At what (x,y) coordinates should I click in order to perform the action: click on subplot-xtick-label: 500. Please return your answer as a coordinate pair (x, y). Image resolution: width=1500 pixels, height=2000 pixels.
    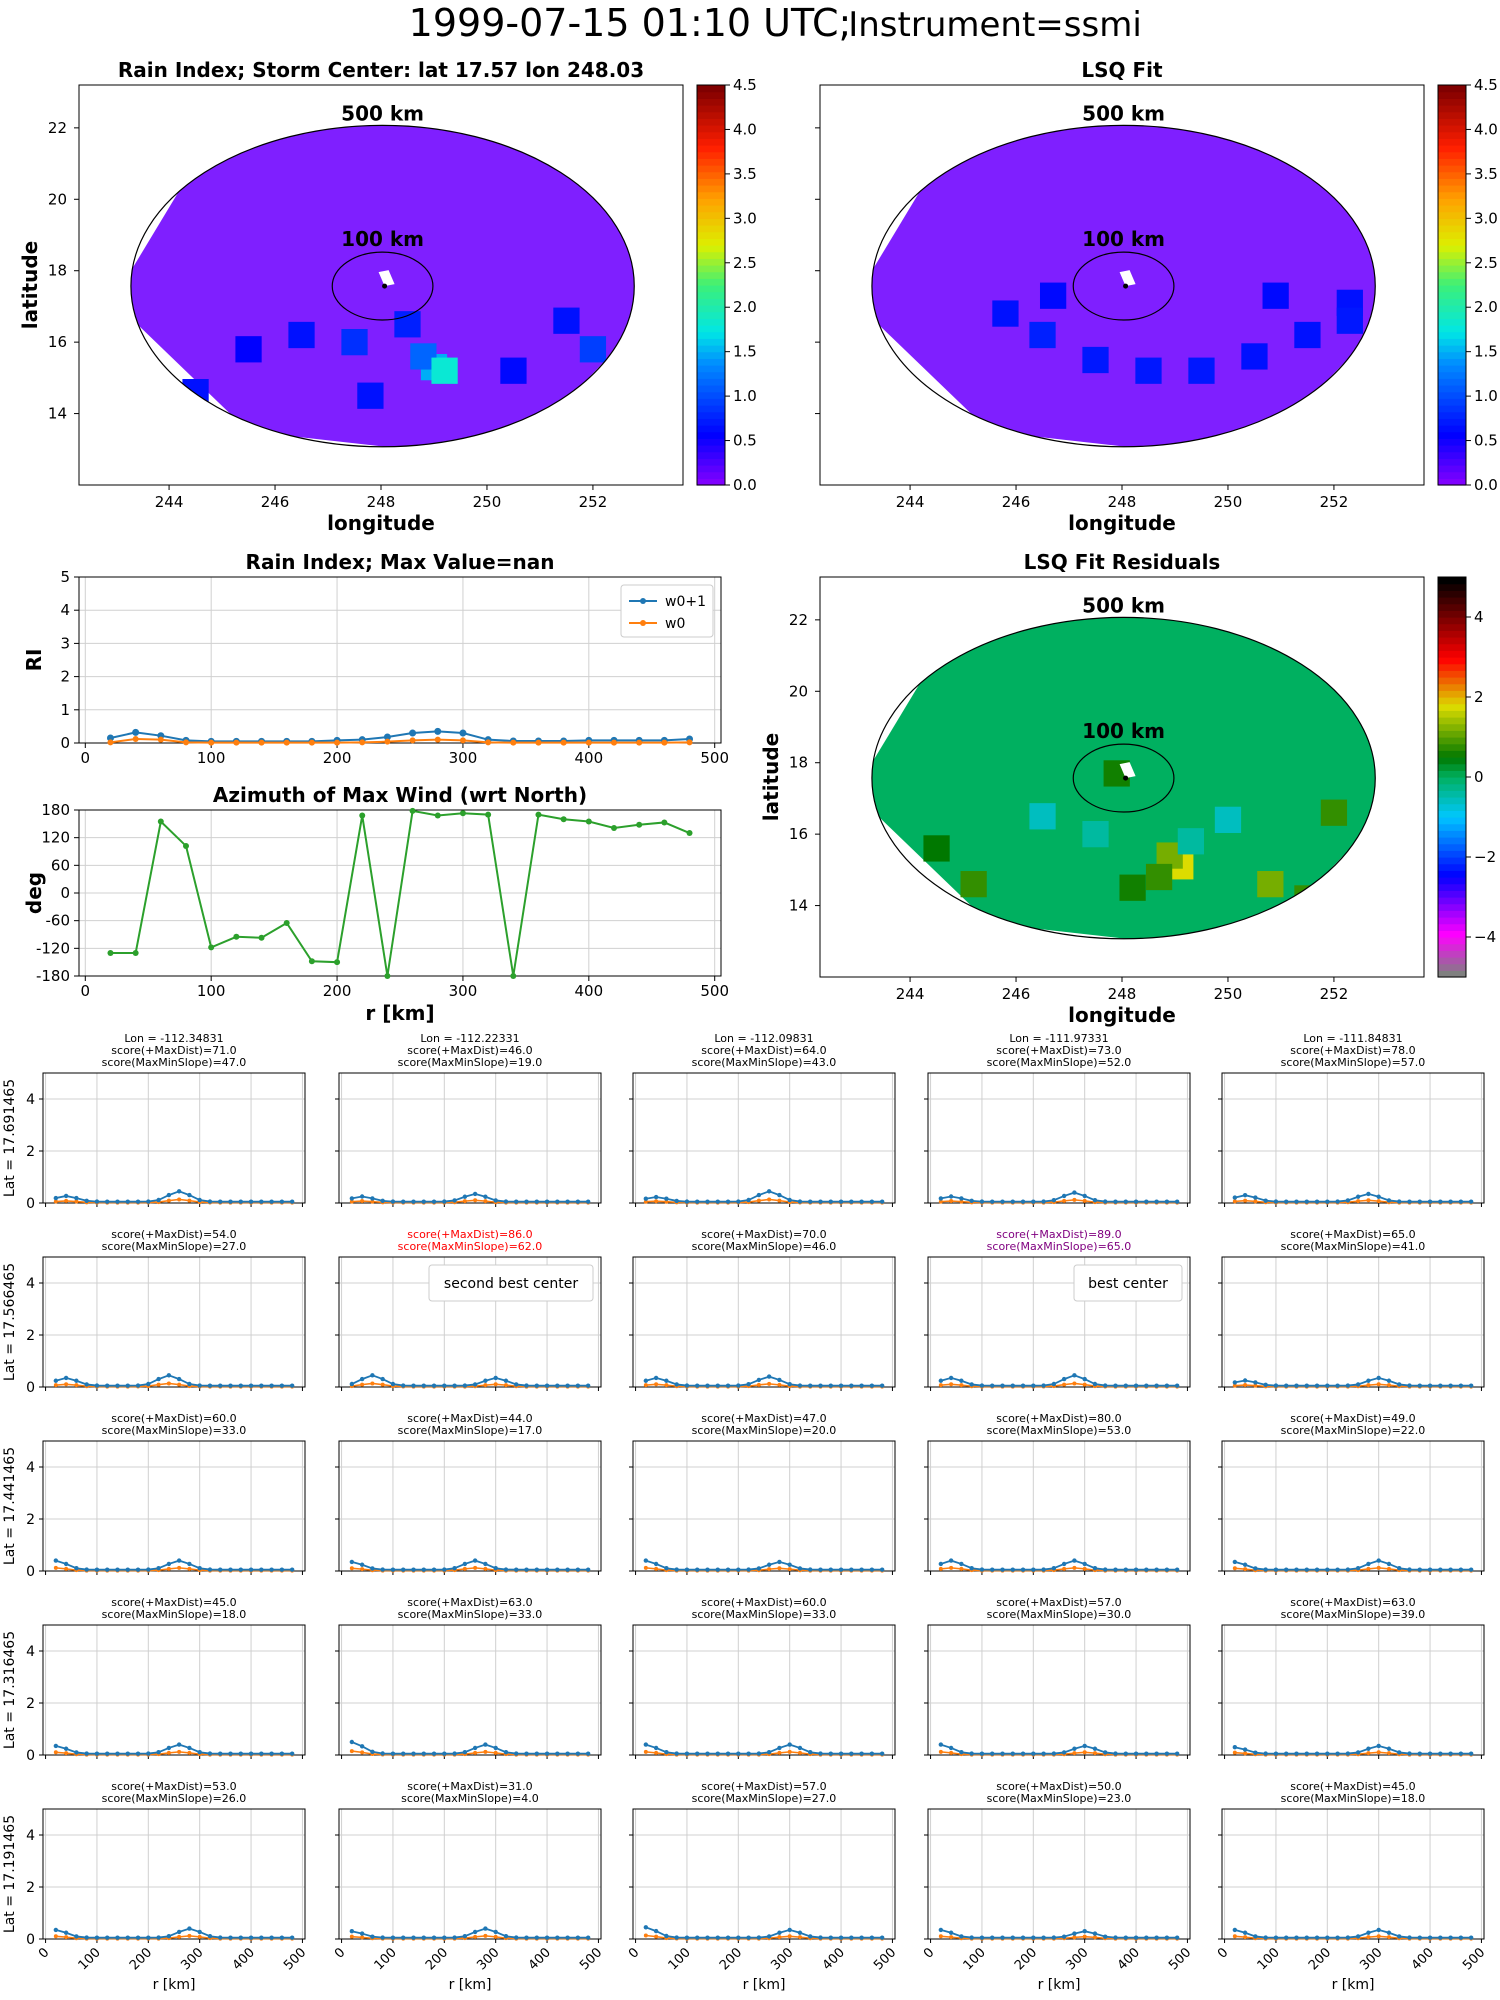
    Looking at the image, I should click on (1180, 1959).